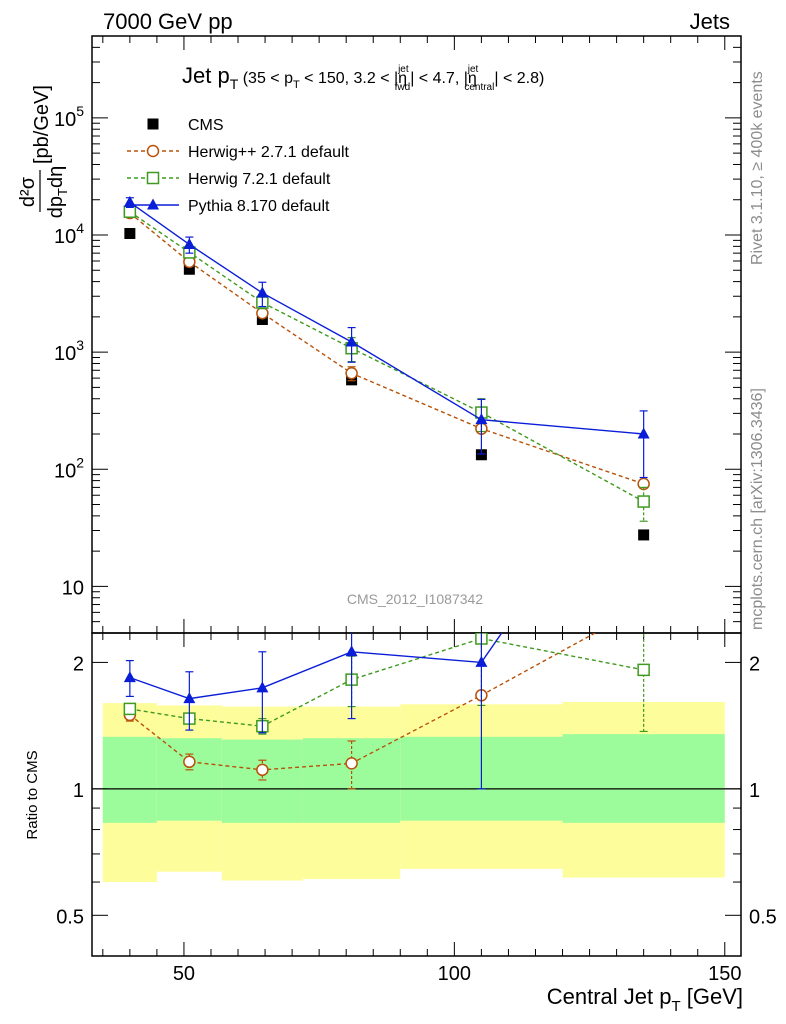 The width and height of the screenshot is (786, 1024). I want to click on header-right: Jets, so click(710, 21).